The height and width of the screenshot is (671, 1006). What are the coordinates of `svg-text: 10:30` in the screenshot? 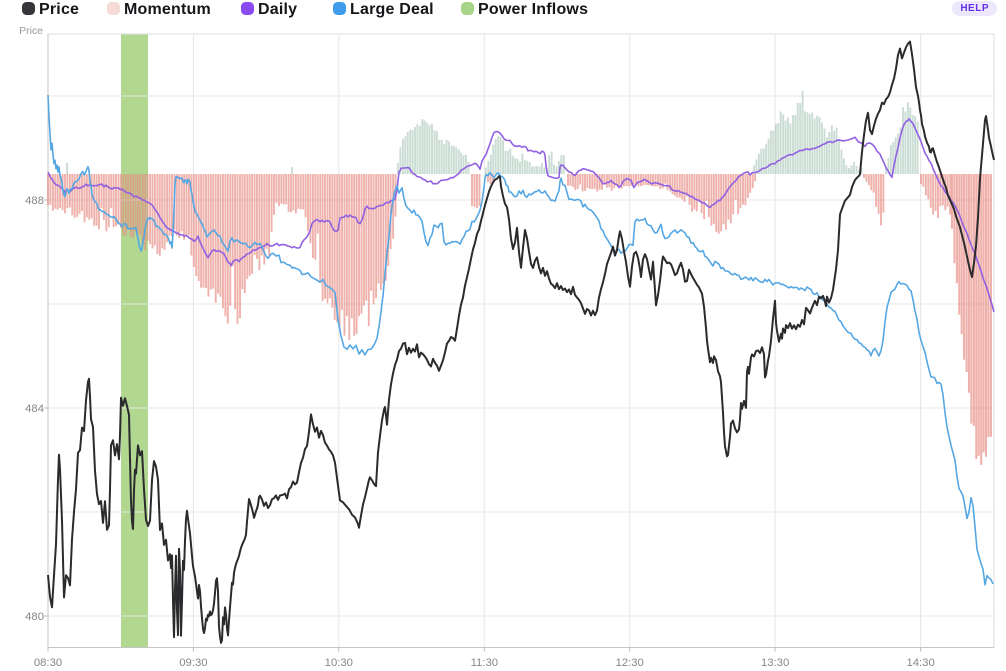 It's located at (339, 663).